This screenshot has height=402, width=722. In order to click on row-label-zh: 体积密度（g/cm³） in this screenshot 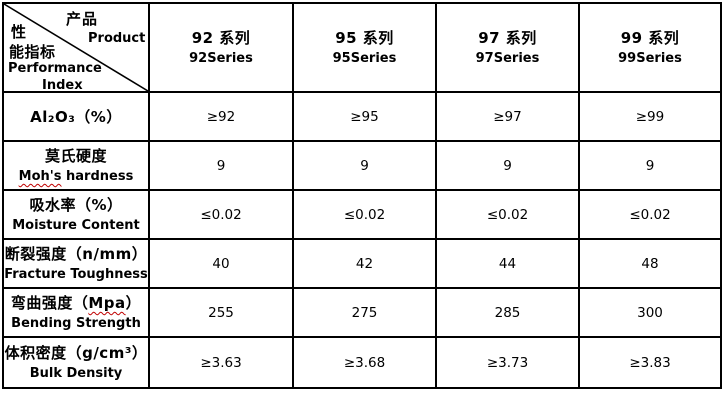, I will do `click(76, 353)`.